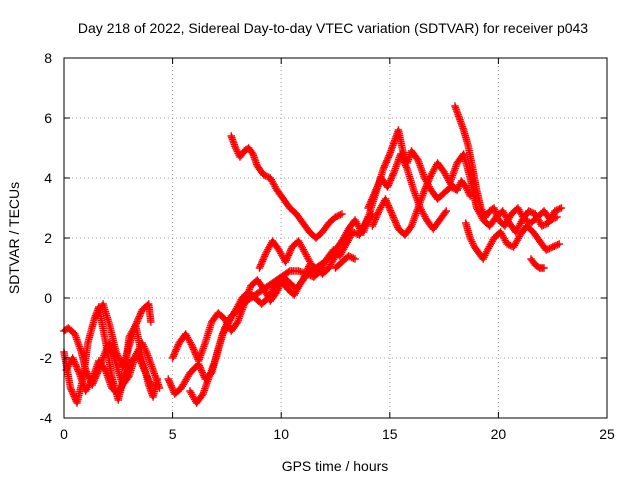 This screenshot has height=480, width=640. Describe the element at coordinates (342, 214) in the screenshot. I see `data-point-track-j-end` at that location.